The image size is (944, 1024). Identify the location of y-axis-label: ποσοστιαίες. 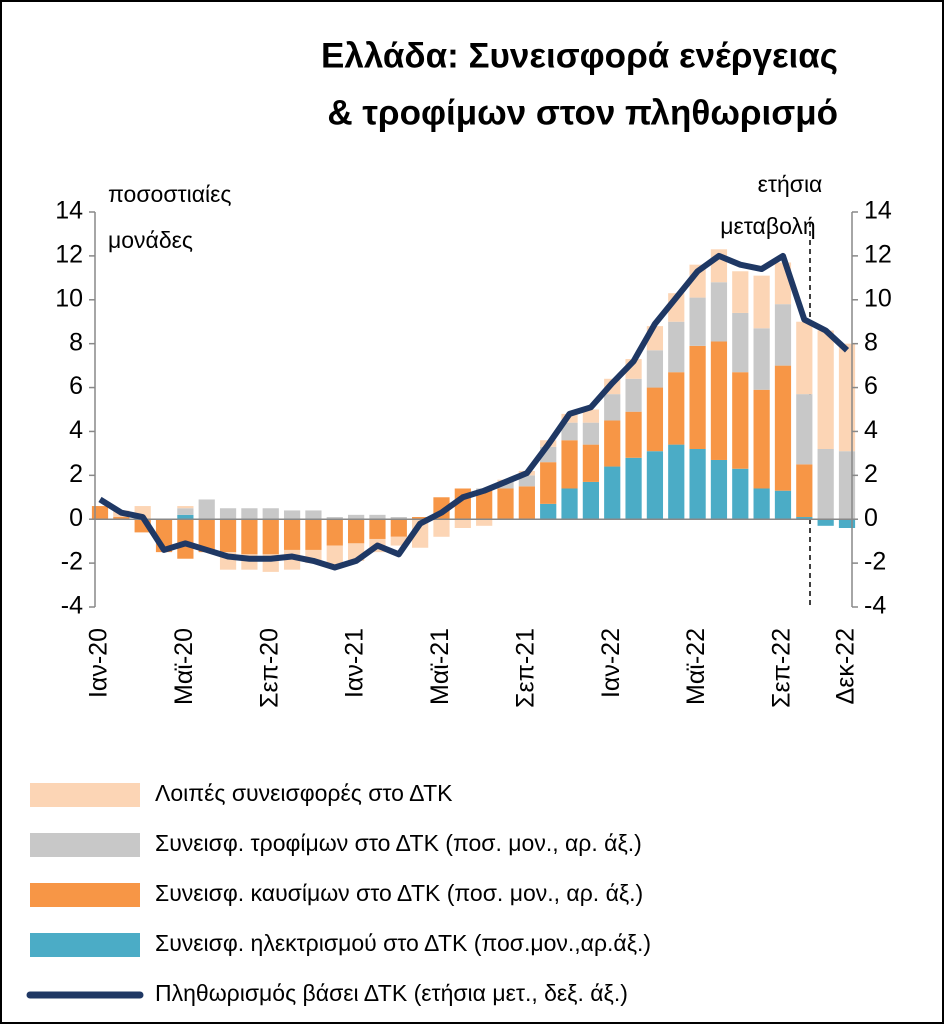
(169, 194).